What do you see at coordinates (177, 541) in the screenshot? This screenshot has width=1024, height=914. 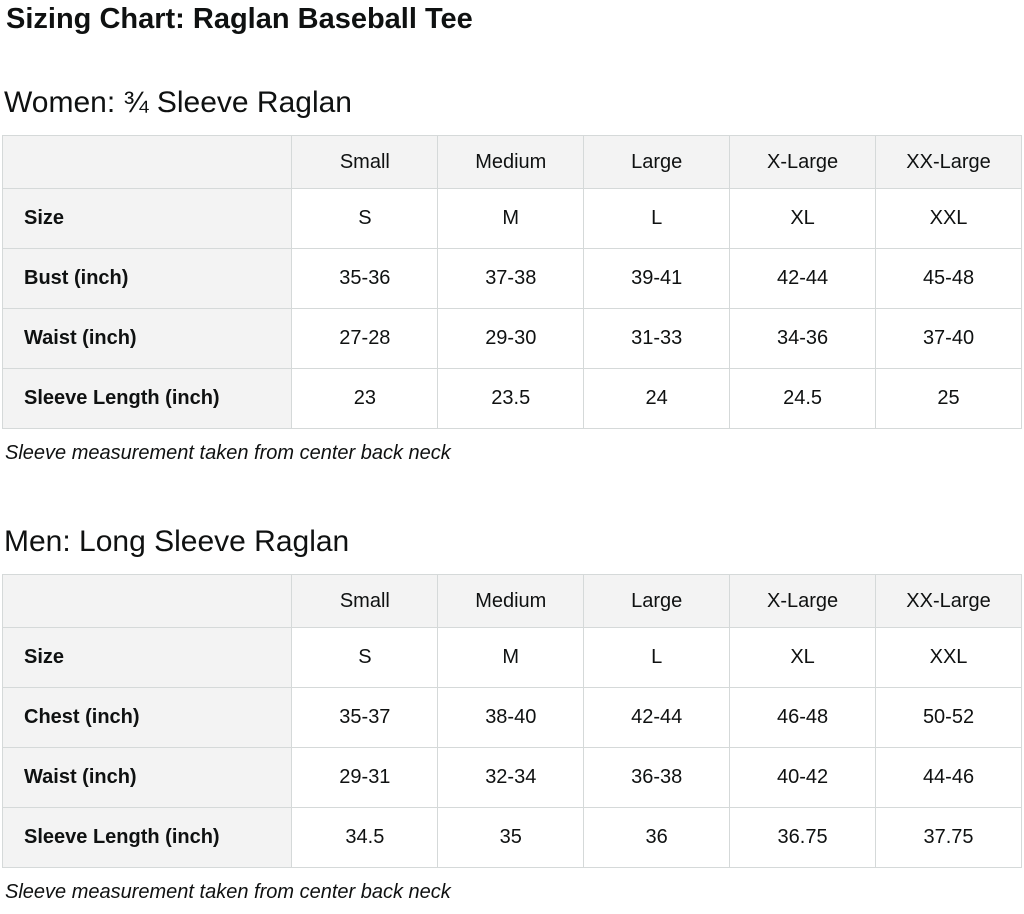 I see `section-heading: Men: Long Sleeve Raglan` at bounding box center [177, 541].